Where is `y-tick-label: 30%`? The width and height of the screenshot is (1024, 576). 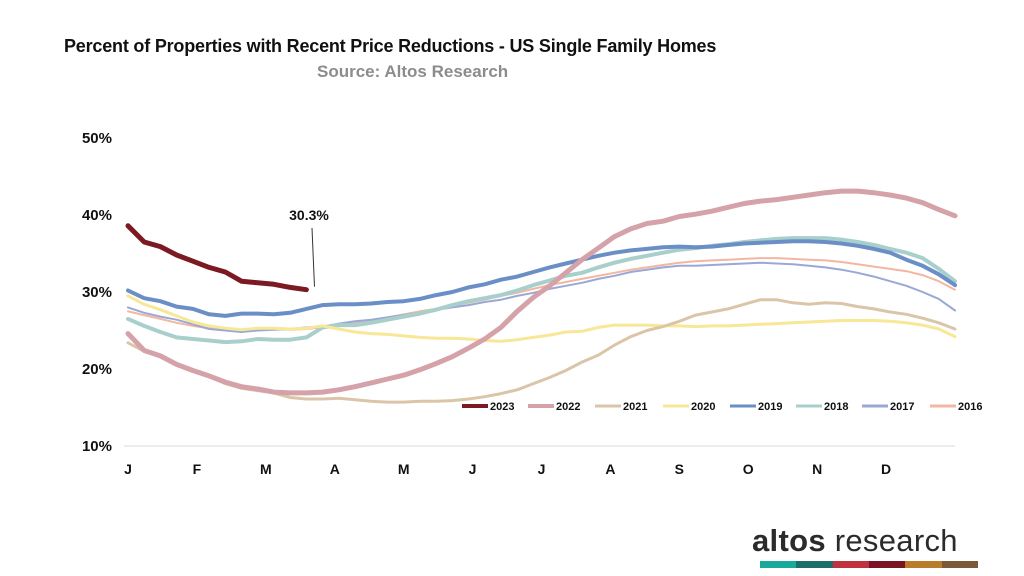
y-tick-label: 30% is located at coordinates (97, 292).